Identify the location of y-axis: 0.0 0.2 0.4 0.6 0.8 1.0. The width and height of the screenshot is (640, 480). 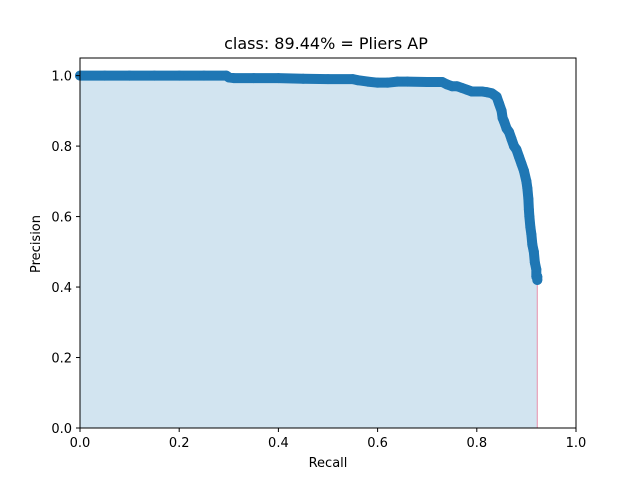
(65, 253).